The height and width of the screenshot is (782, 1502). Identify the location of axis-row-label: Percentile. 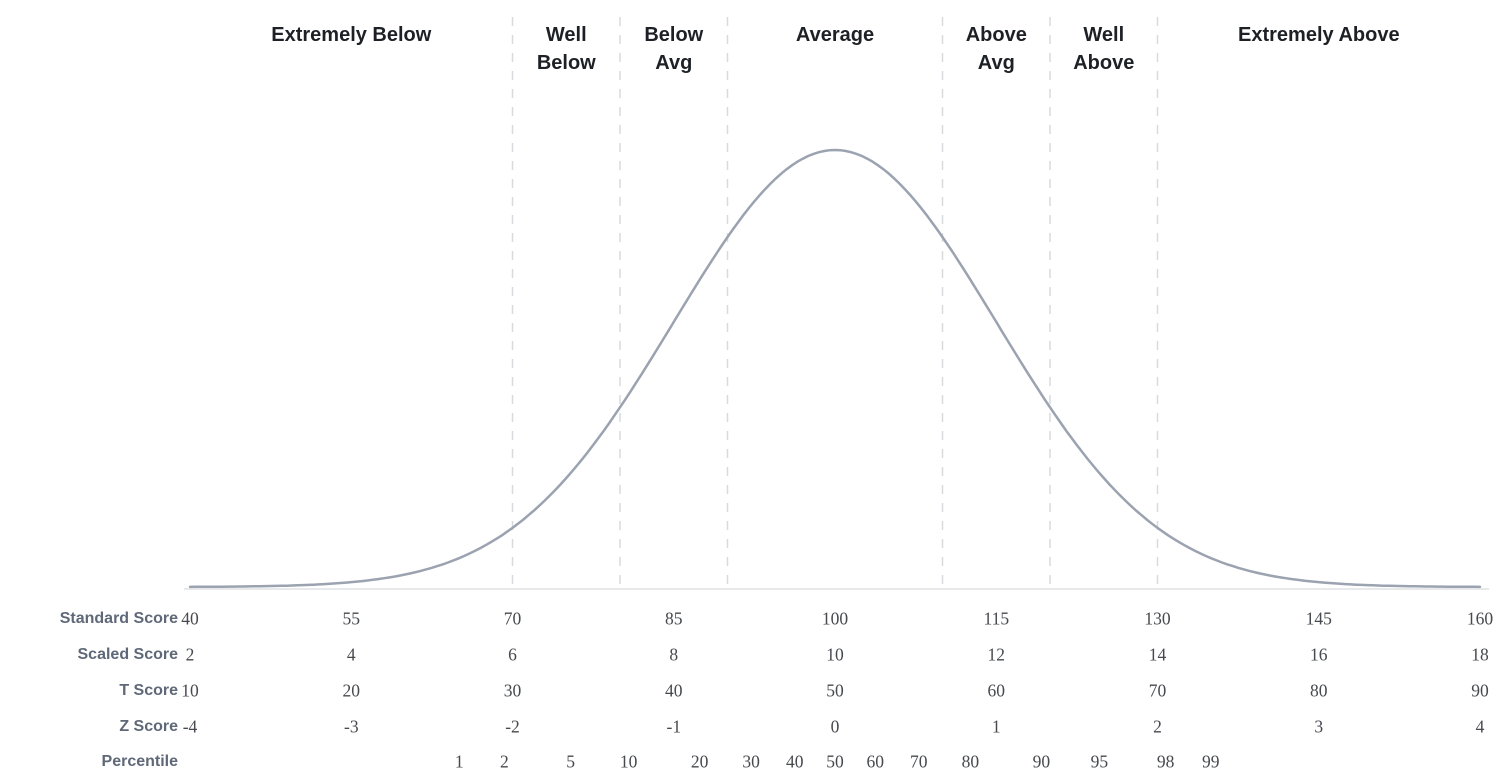
(139, 761).